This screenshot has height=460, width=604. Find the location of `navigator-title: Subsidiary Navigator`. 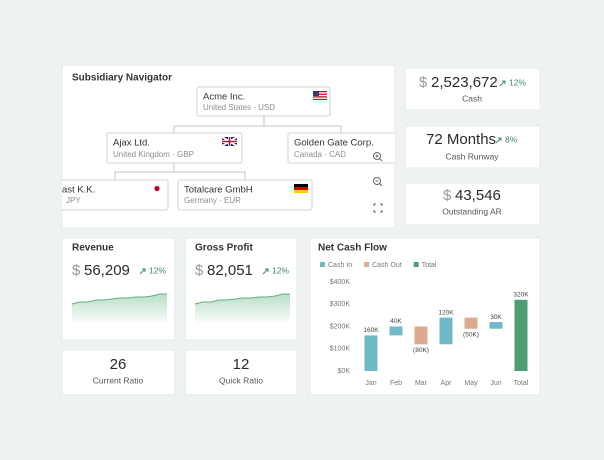

navigator-title: Subsidiary Navigator is located at coordinates (122, 78).